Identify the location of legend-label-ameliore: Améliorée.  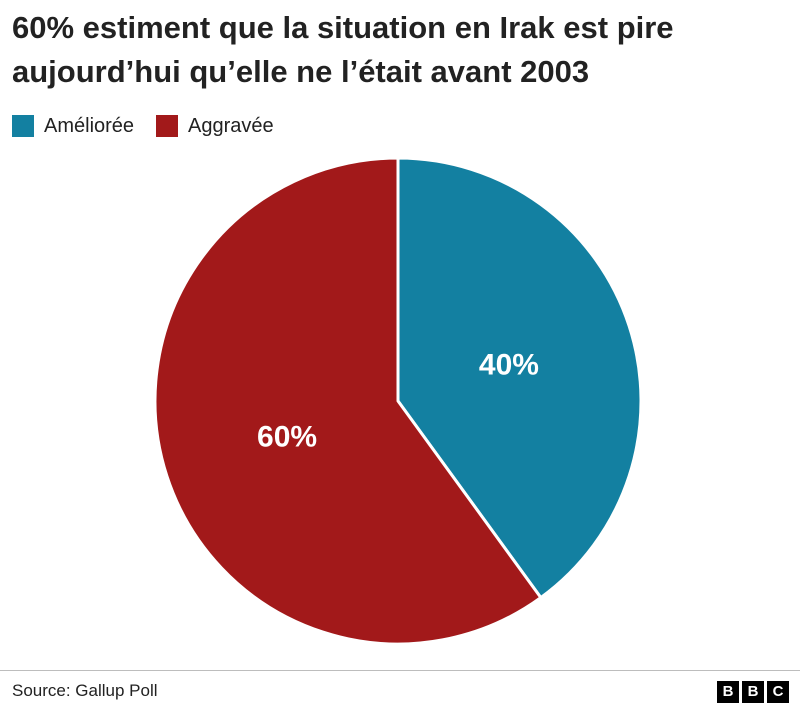
(89, 125).